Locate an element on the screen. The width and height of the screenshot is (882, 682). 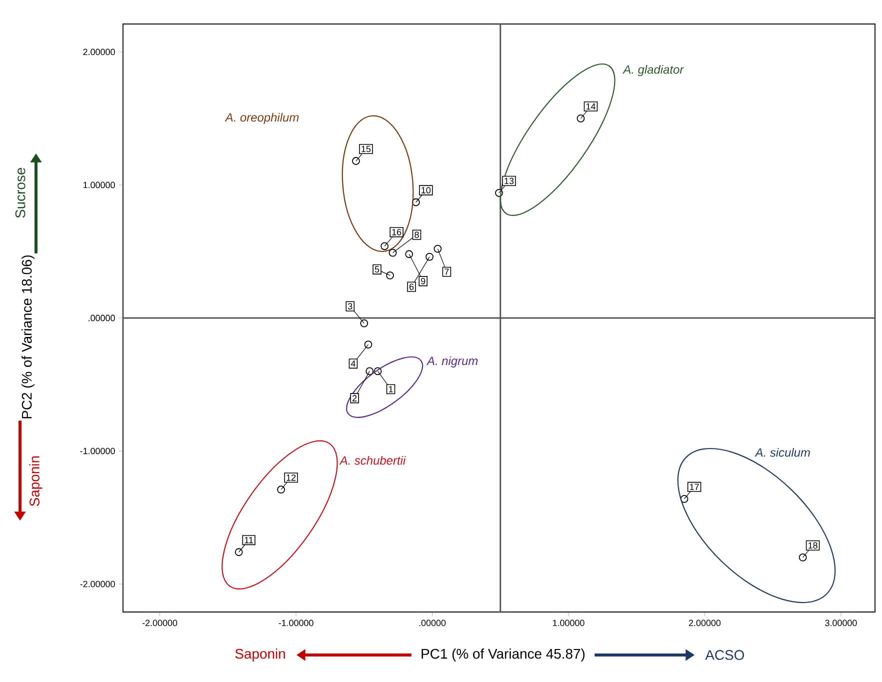
x-tick-label: -2.00000 is located at coordinates (160, 623).